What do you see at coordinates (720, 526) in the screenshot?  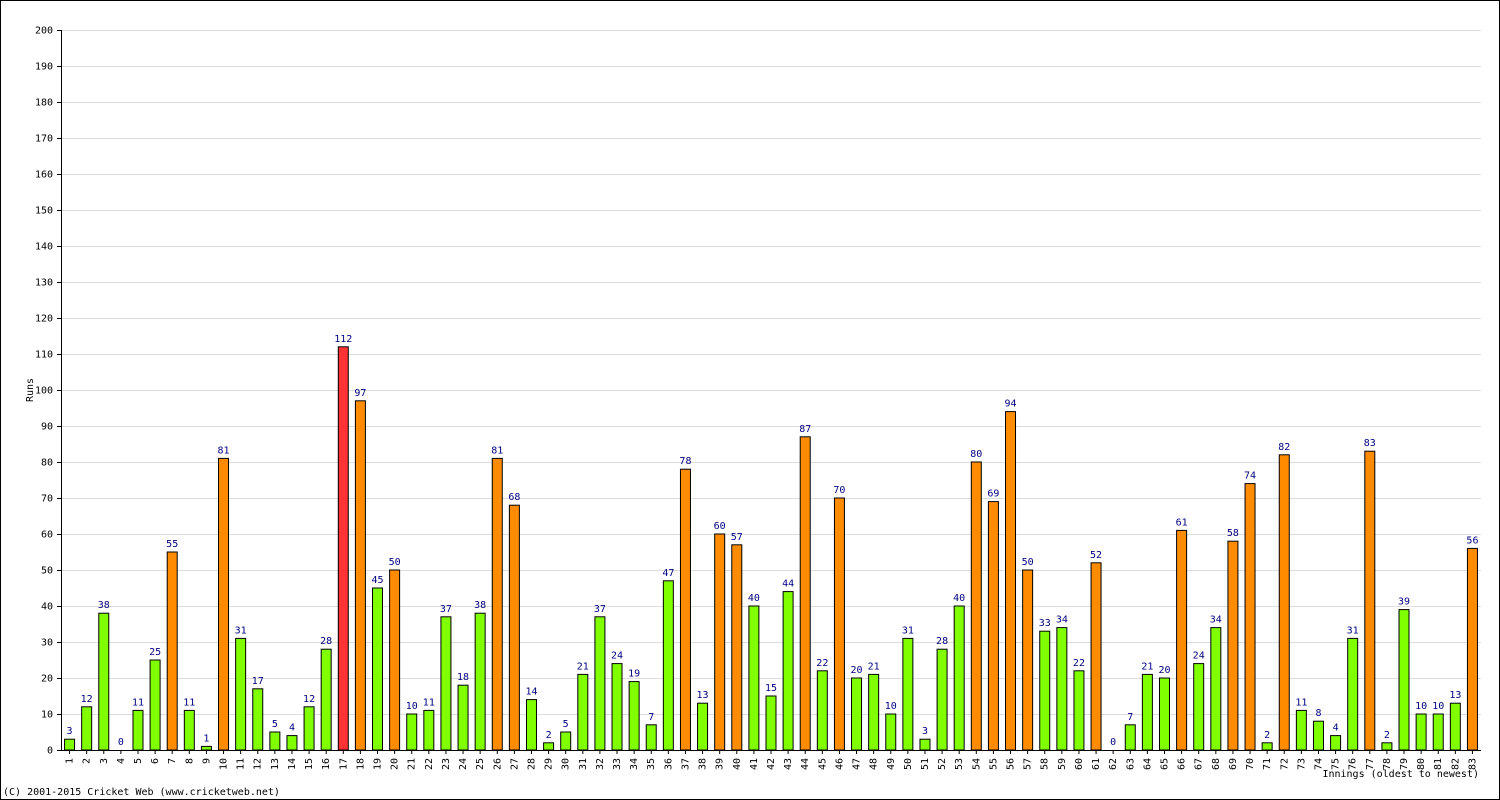 I see `data-label: 60` at bounding box center [720, 526].